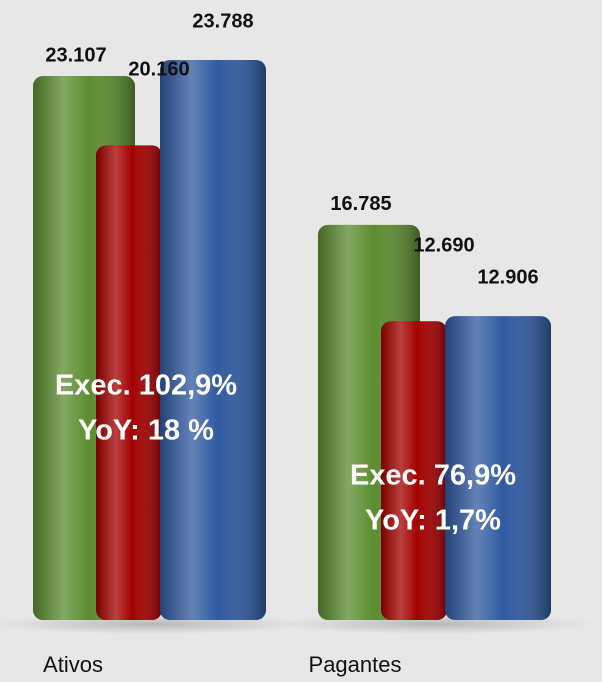 The width and height of the screenshot is (602, 682). Describe the element at coordinates (73, 664) in the screenshot. I see `x-tick-label: Ativos` at that location.